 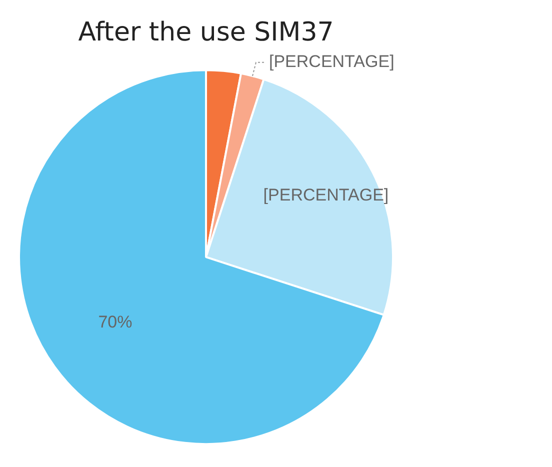 What do you see at coordinates (206, 32) in the screenshot?
I see `chart-title: After the use SIM37` at bounding box center [206, 32].